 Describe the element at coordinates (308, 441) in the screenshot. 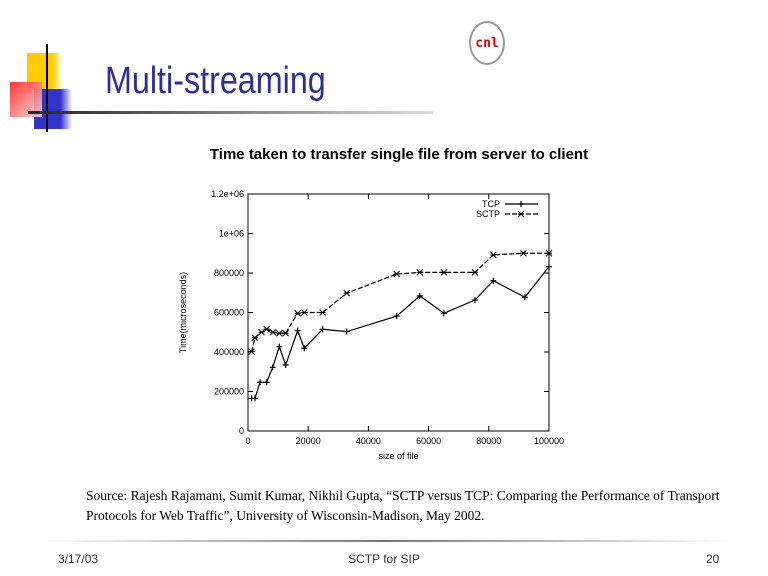

I see `x-tick-label: 20000` at that location.